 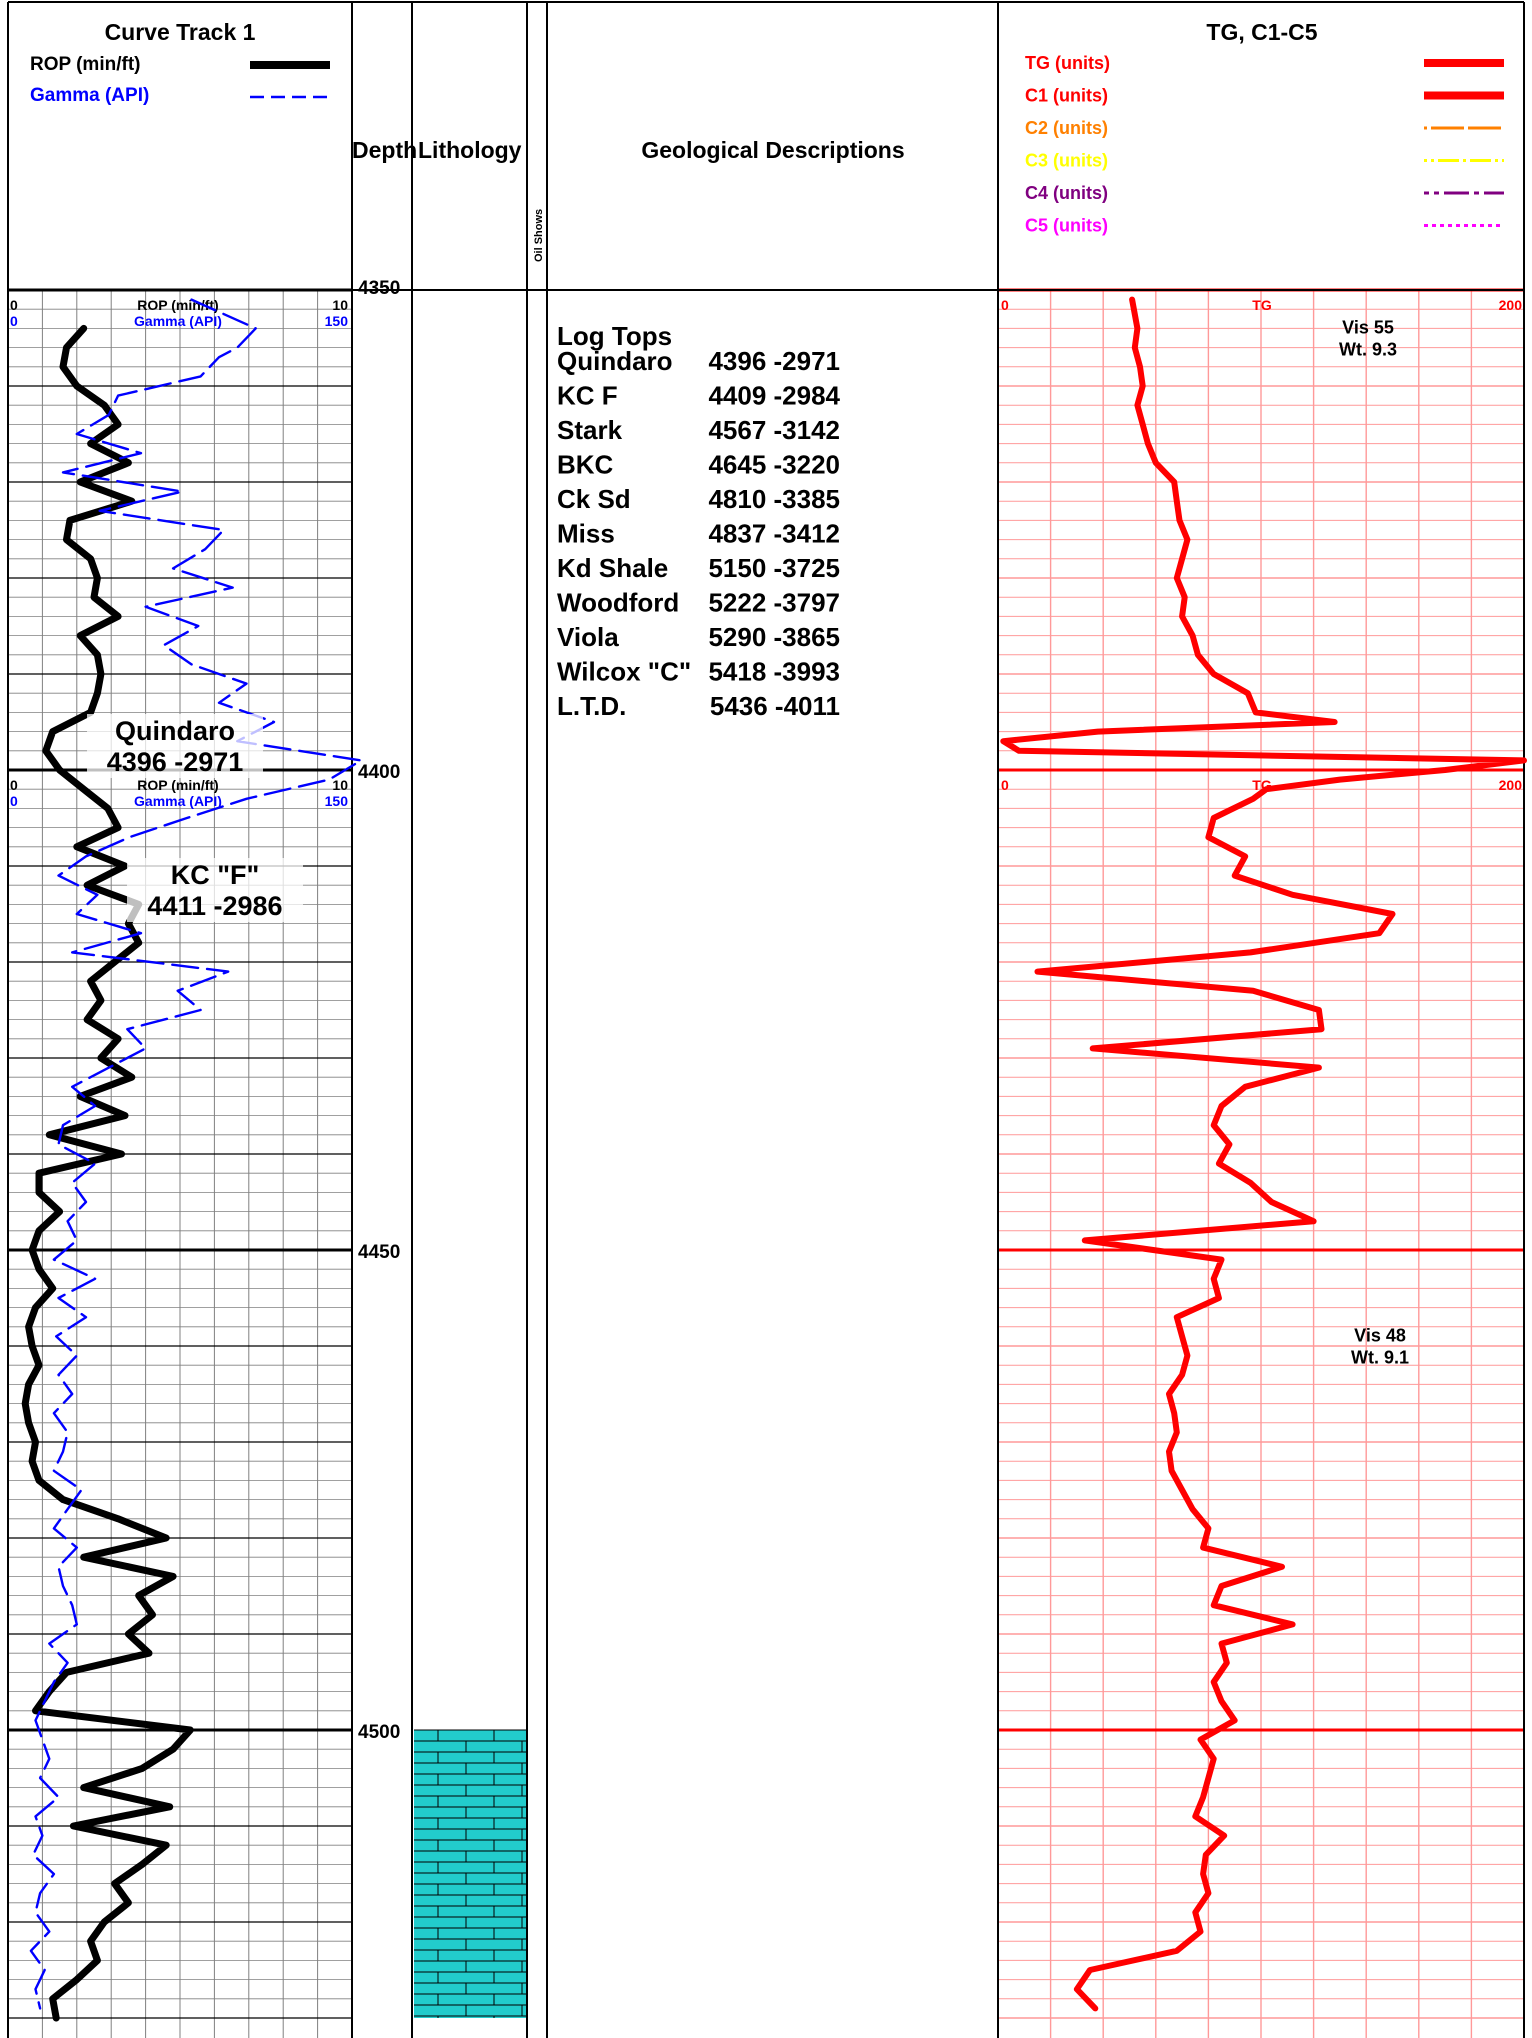 What do you see at coordinates (624, 672) in the screenshot?
I see `log-top-name: Wilcox "C"` at bounding box center [624, 672].